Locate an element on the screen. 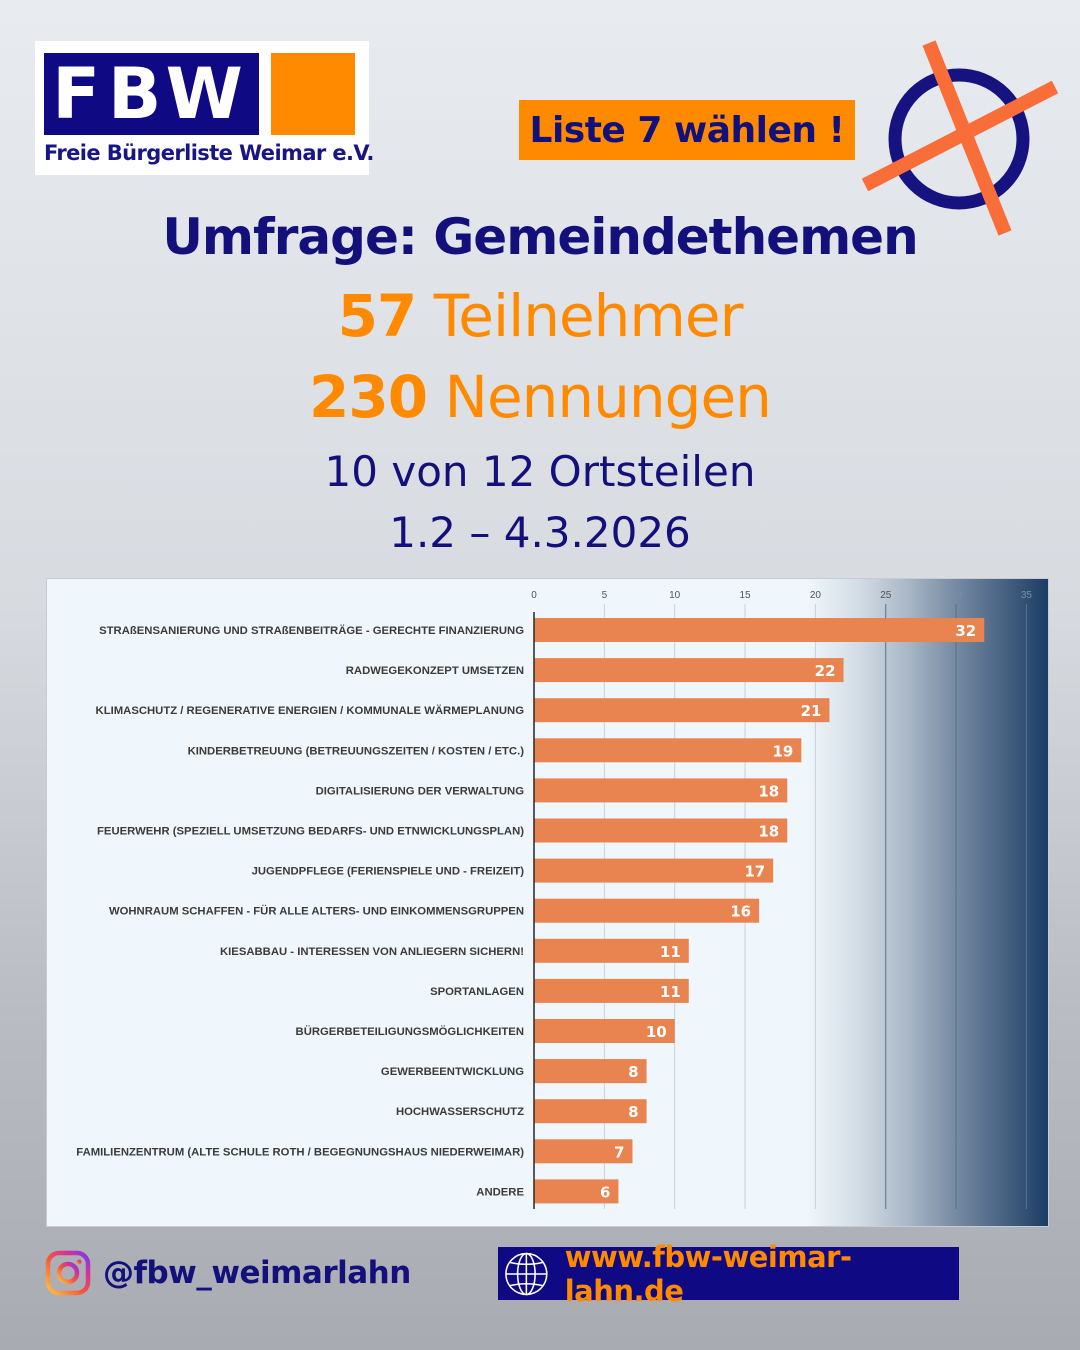 The image size is (1080, 1350). category-label: RADWEGEKONZEPT UMSETZEN is located at coordinates (435, 671).